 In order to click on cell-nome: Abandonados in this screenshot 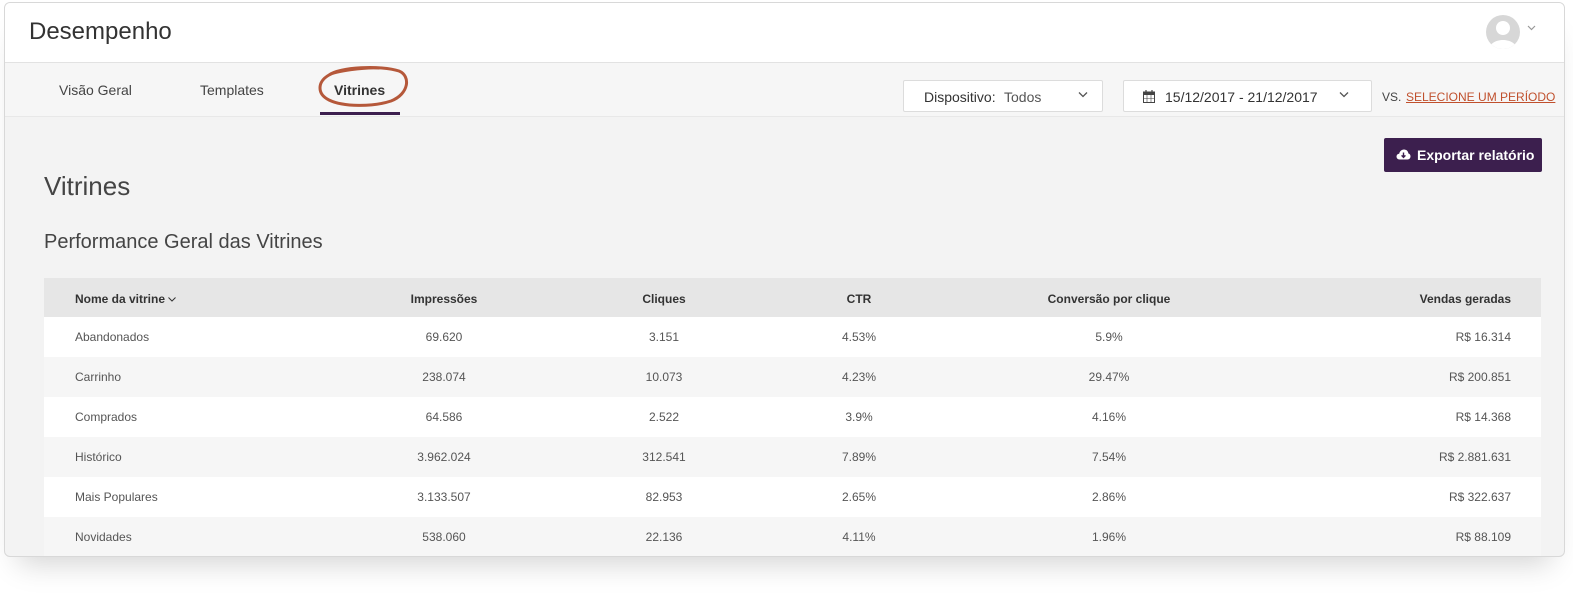, I will do `click(112, 337)`.